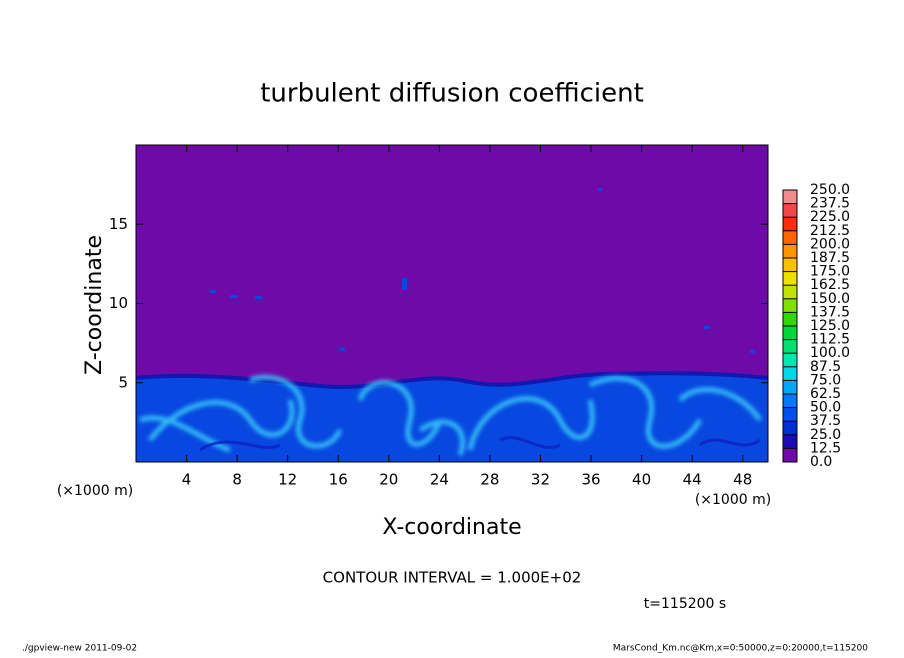  What do you see at coordinates (451, 527) in the screenshot?
I see `x-axis-title: X-coordinate` at bounding box center [451, 527].